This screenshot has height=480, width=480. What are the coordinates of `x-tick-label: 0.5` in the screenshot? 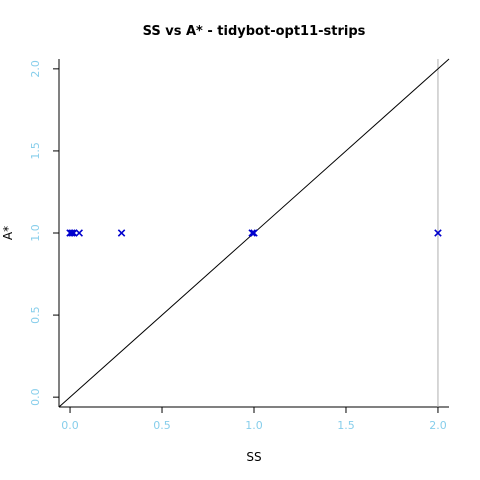 It's located at (162, 425).